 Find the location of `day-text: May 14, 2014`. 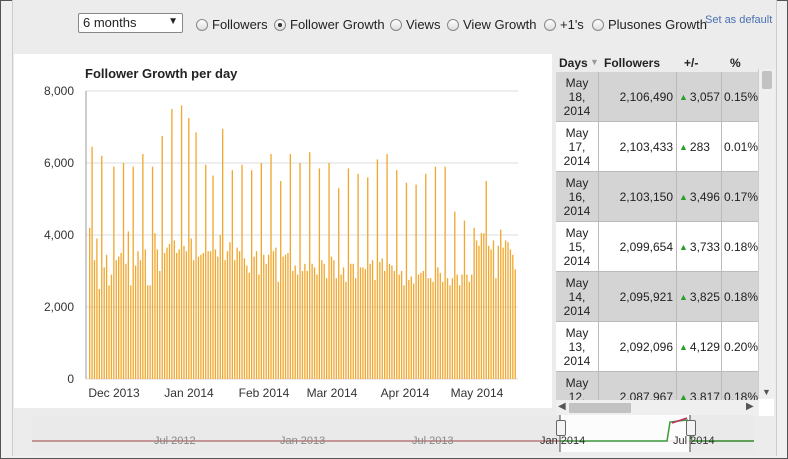

day-text: May 14, 2014 is located at coordinates (577, 296).